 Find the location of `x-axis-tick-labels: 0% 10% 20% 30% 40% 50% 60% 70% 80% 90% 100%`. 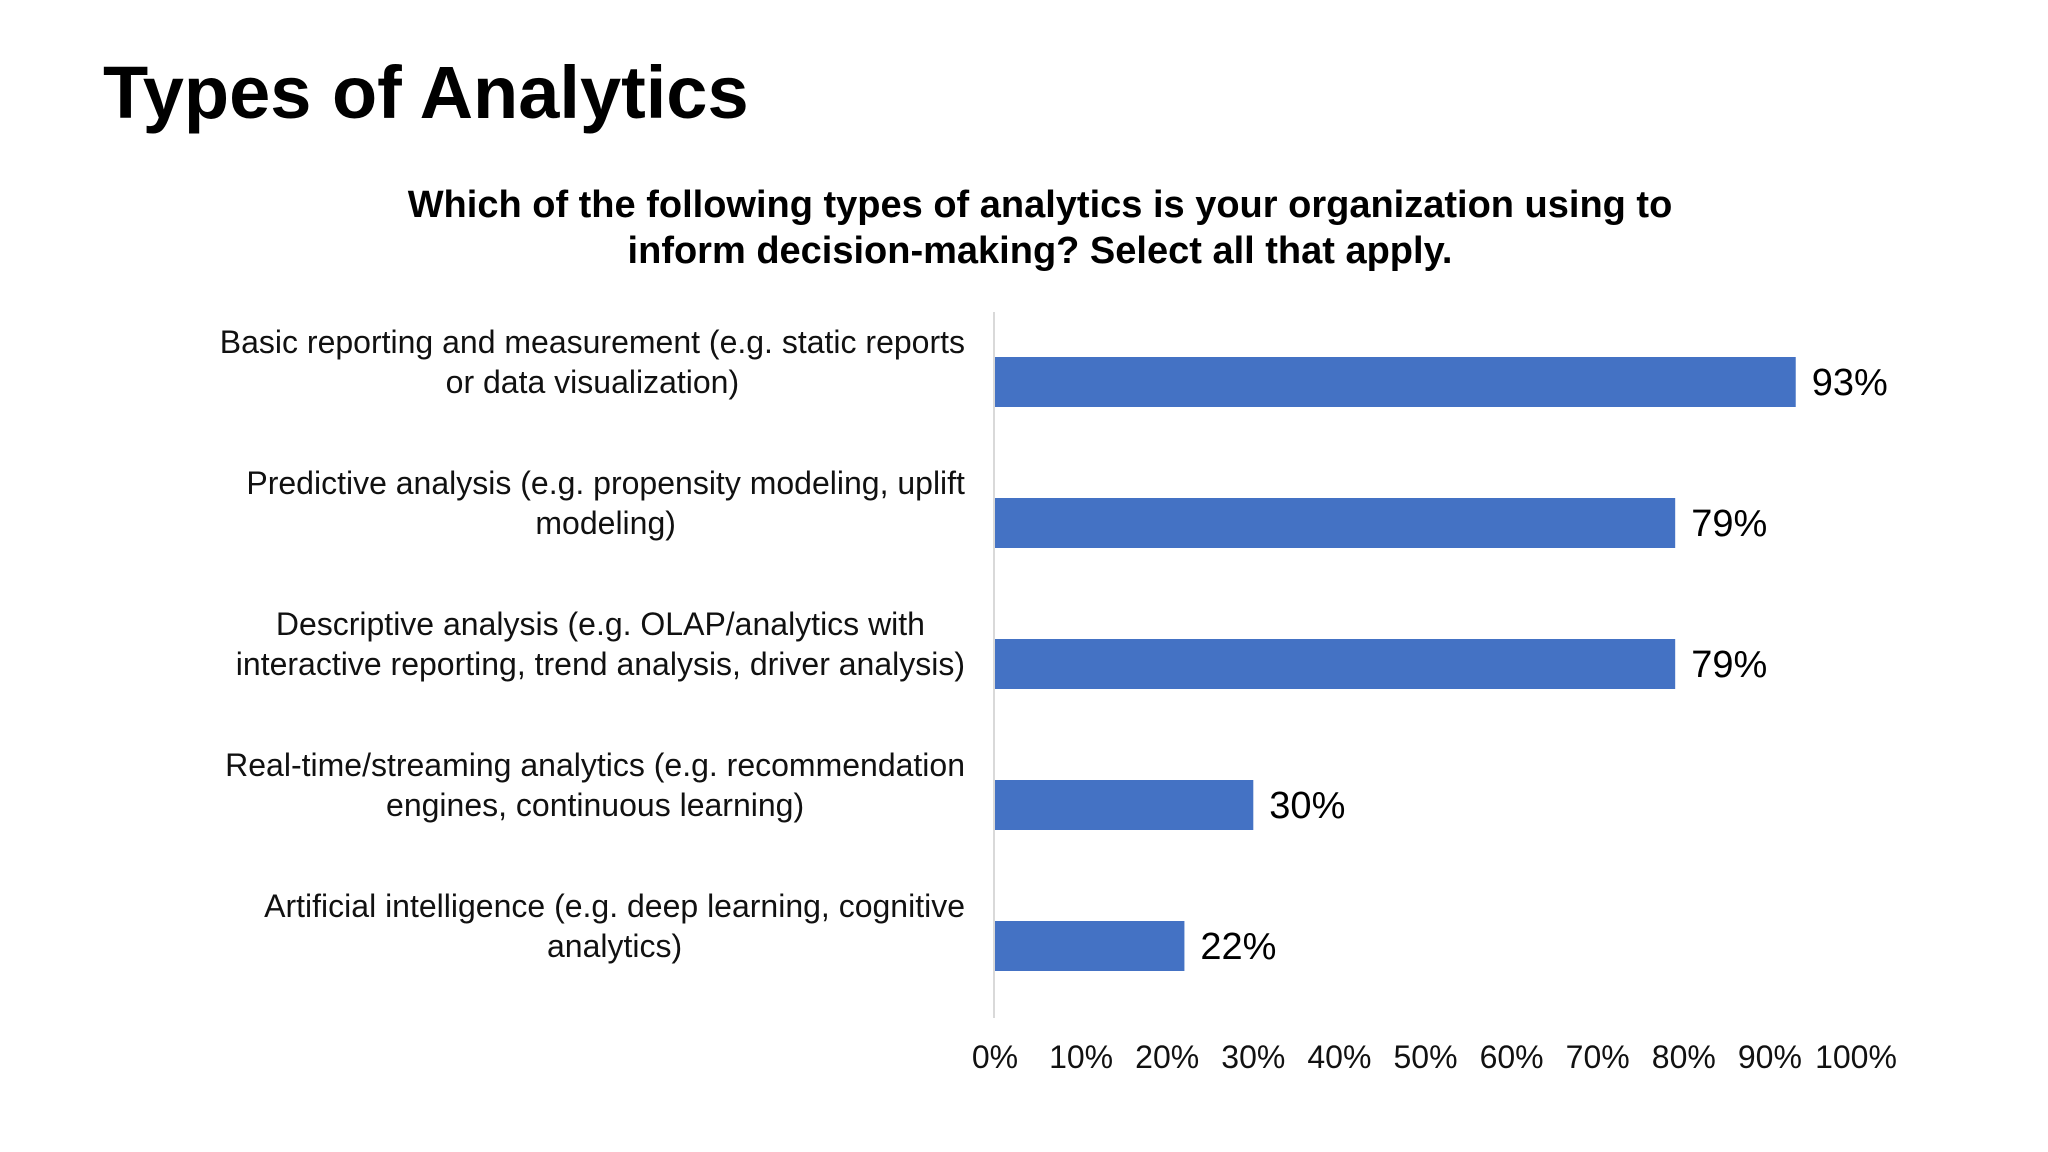

x-axis-tick-labels: 0% 10% 20% 30% 40% 50% 60% 70% 80% 90% 100% is located at coordinates (1434, 1057).